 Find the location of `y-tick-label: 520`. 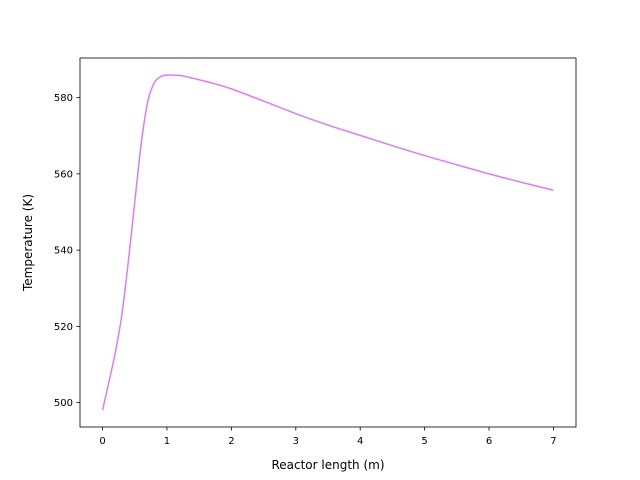

y-tick-label: 520 is located at coordinates (63, 327).